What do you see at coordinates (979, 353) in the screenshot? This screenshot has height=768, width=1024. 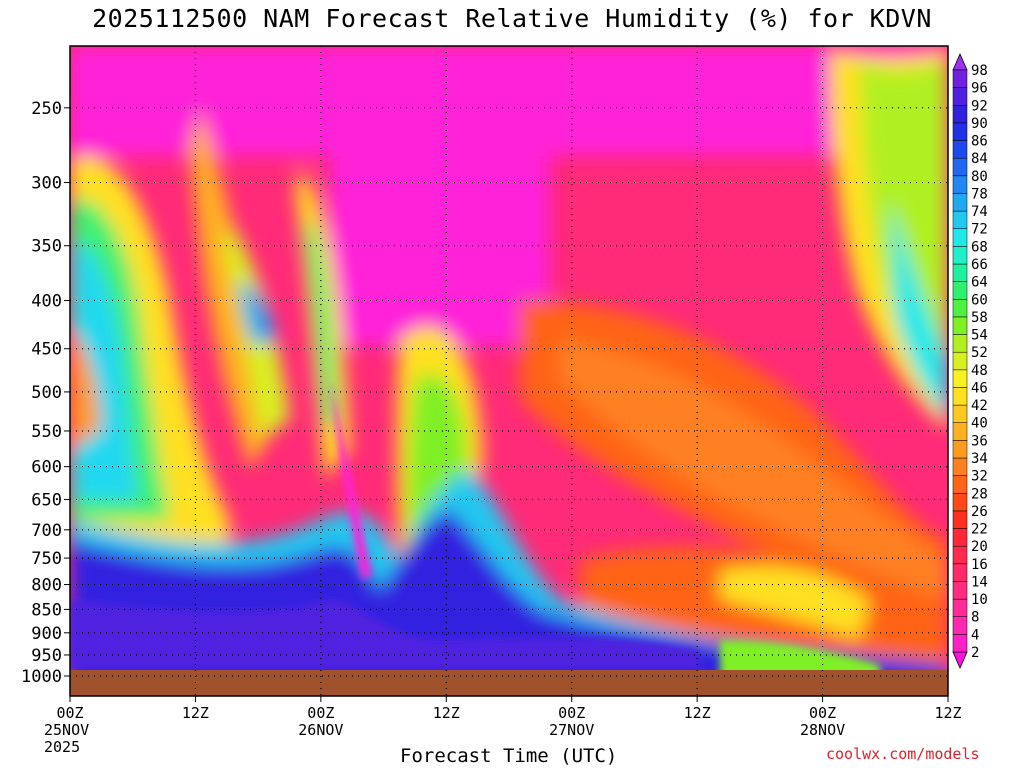 I see `colorbar-label: 52` at bounding box center [979, 353].